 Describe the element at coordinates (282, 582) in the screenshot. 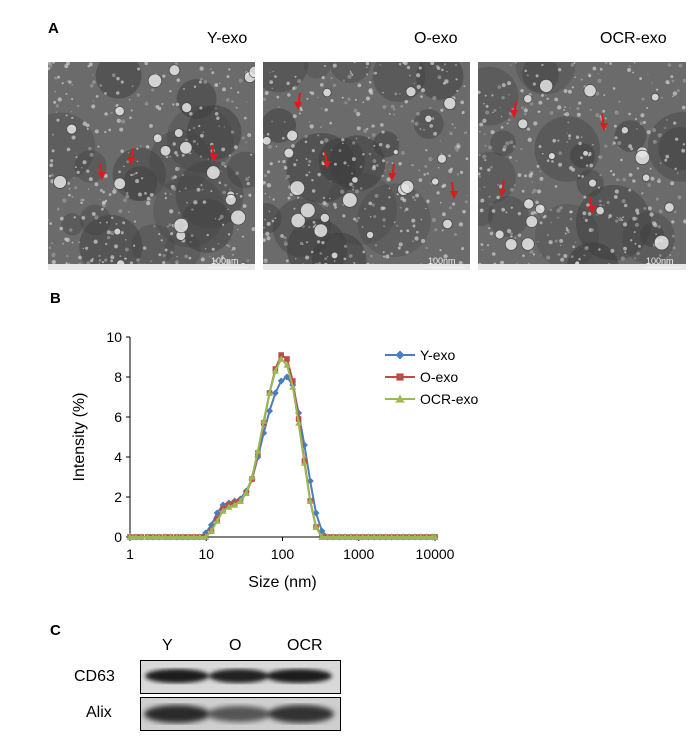

I see `x-axis-title: Size (nm)` at that location.